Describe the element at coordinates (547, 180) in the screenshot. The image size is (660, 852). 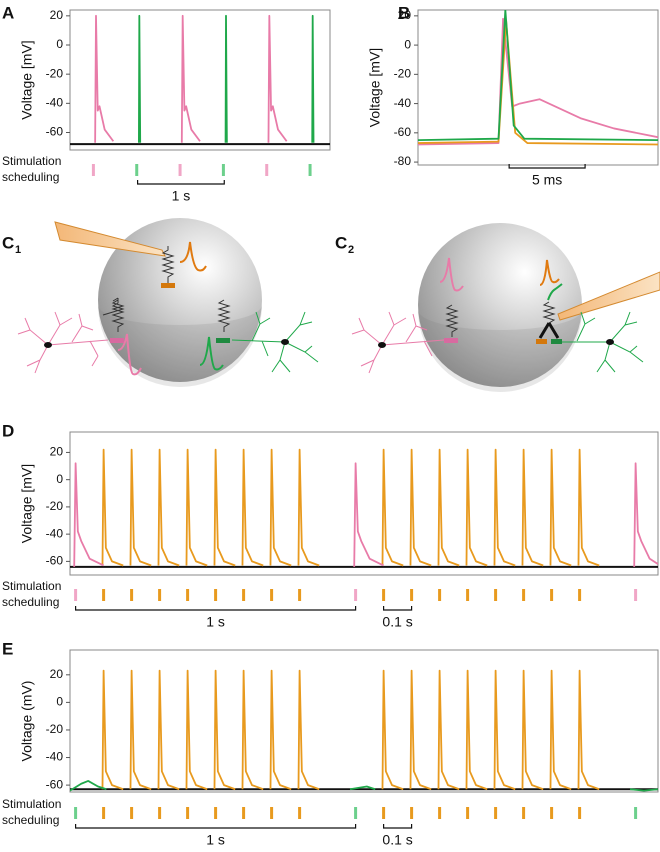
I see `scale-bar-label: 5 ms` at that location.